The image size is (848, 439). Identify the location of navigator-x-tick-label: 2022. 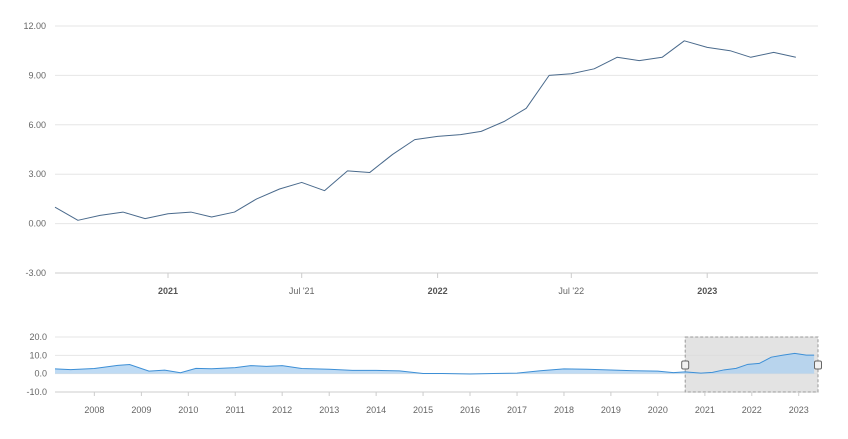
(752, 410).